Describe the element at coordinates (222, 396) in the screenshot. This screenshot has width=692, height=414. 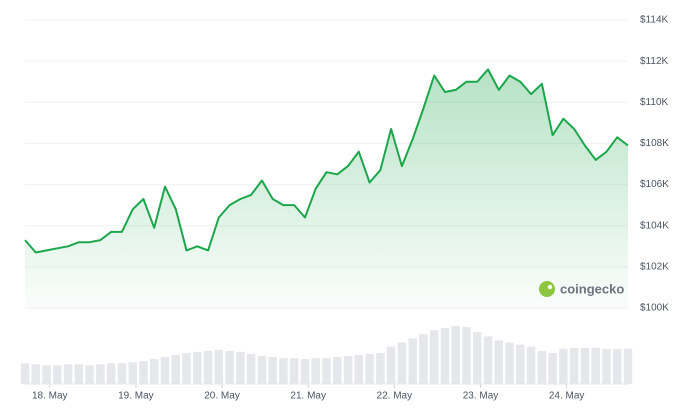
I see `x-tick-label: 20. May` at that location.